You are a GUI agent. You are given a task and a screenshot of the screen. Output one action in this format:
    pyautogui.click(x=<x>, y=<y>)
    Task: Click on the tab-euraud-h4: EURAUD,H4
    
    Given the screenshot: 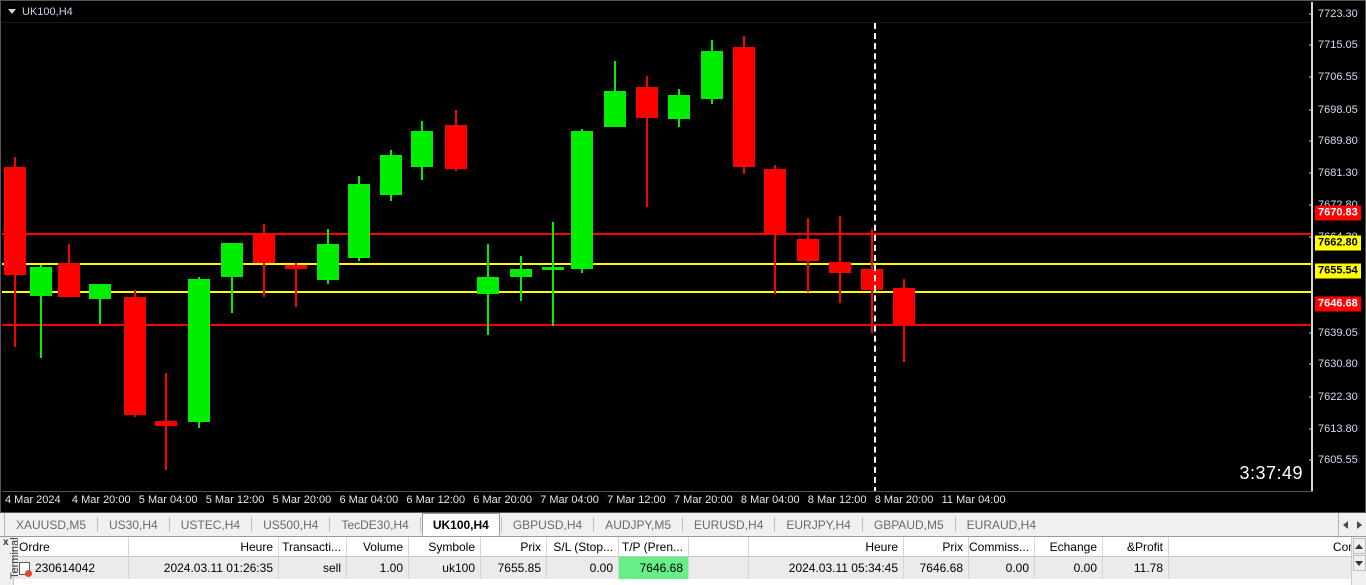 What is the action you would take?
    pyautogui.click(x=1001, y=524)
    